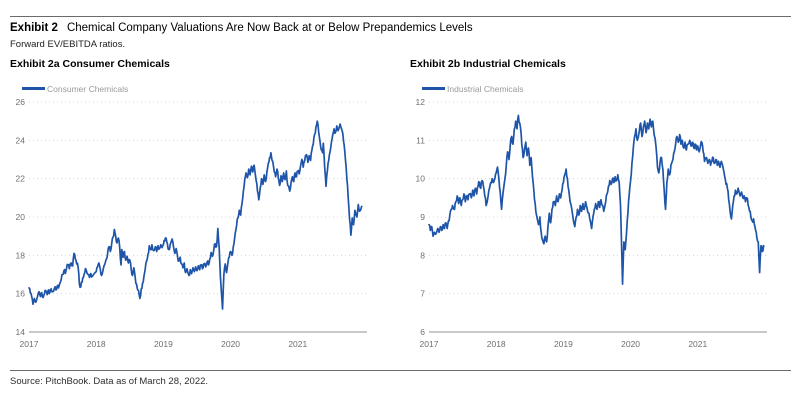 The image size is (800, 400). What do you see at coordinates (611, 88) in the screenshot?
I see `industrial-legend: Industrial Chemicals` at bounding box center [611, 88].